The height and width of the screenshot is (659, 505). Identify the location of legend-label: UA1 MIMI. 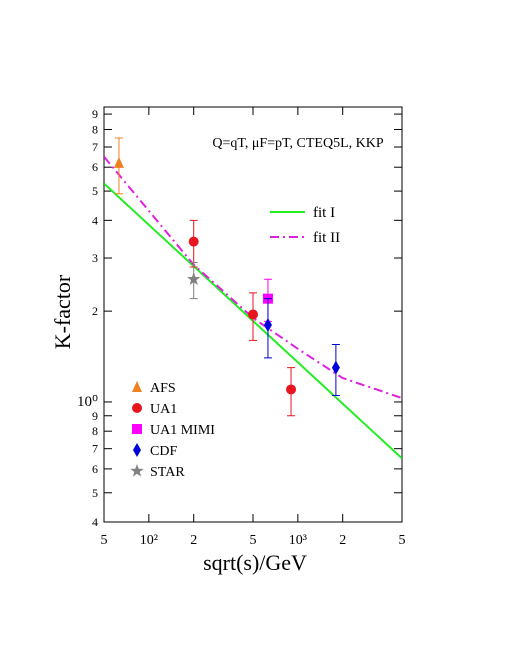
(182, 430).